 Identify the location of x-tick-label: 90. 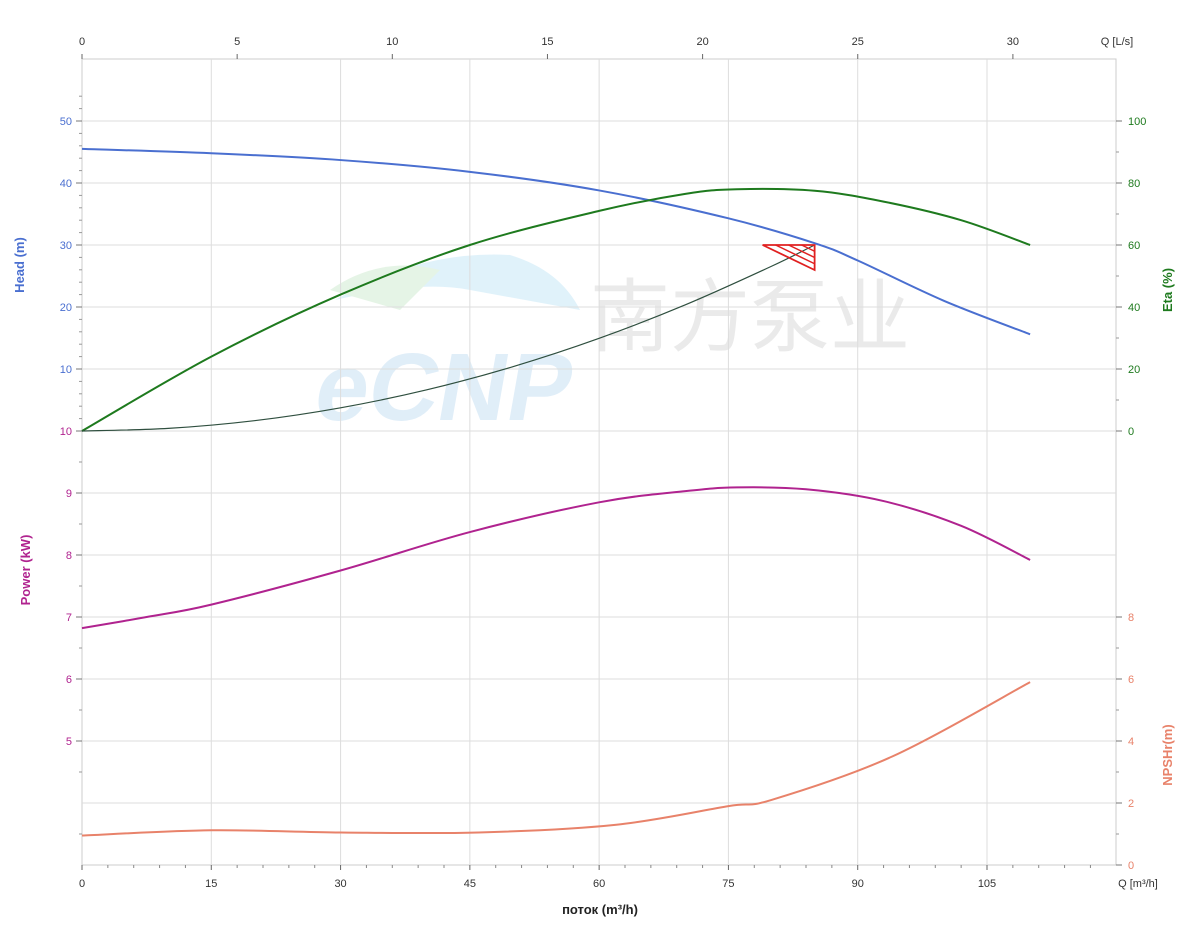
(858, 884).